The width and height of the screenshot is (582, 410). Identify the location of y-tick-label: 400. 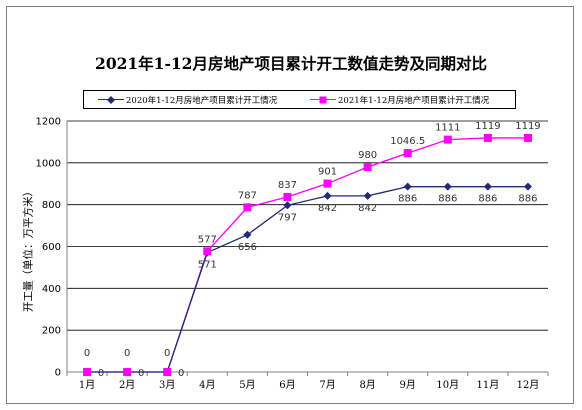
(51, 289).